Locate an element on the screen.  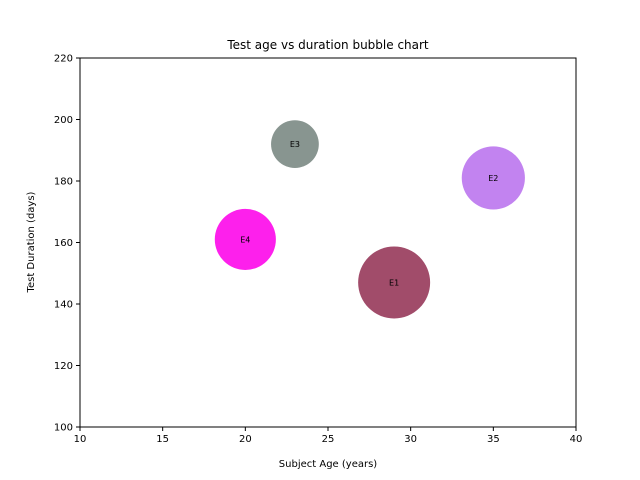
x-tick-label: 30 is located at coordinates (410, 439).